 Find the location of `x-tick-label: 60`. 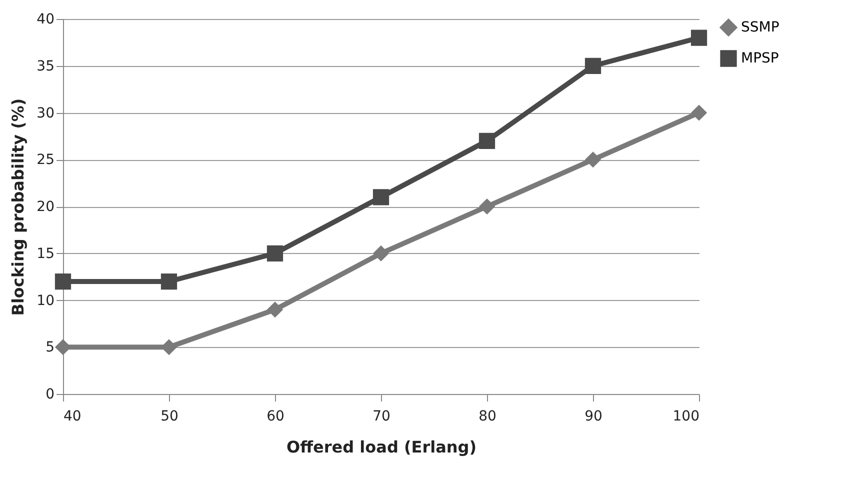

x-tick-label: 60 is located at coordinates (275, 416).